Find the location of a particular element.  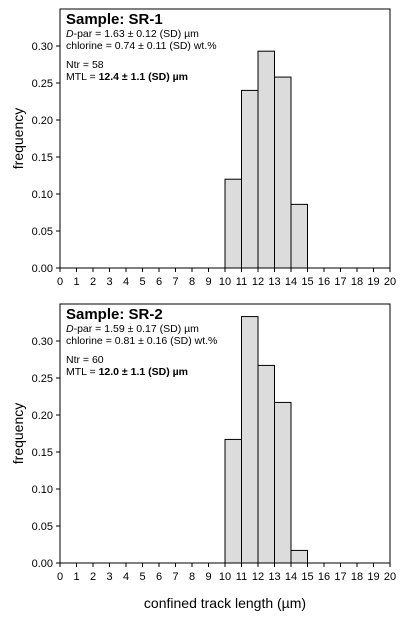

chlorine-stat: chlorine = 0.74 ± 0.11 (SD) wt.% is located at coordinates (141, 46).